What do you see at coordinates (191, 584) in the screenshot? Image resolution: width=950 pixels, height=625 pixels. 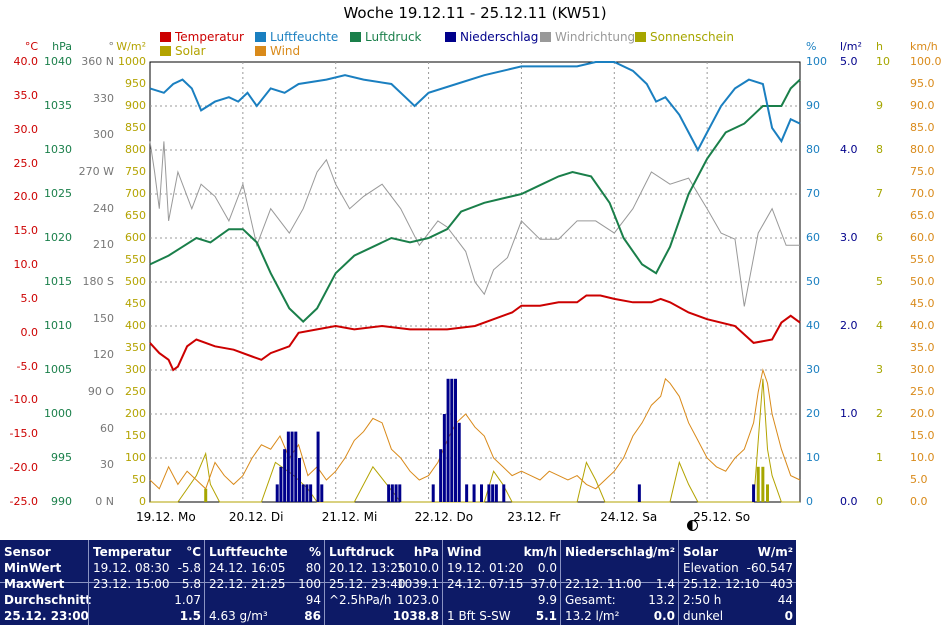 I see `temperatur-max: 5.8` at bounding box center [191, 584].